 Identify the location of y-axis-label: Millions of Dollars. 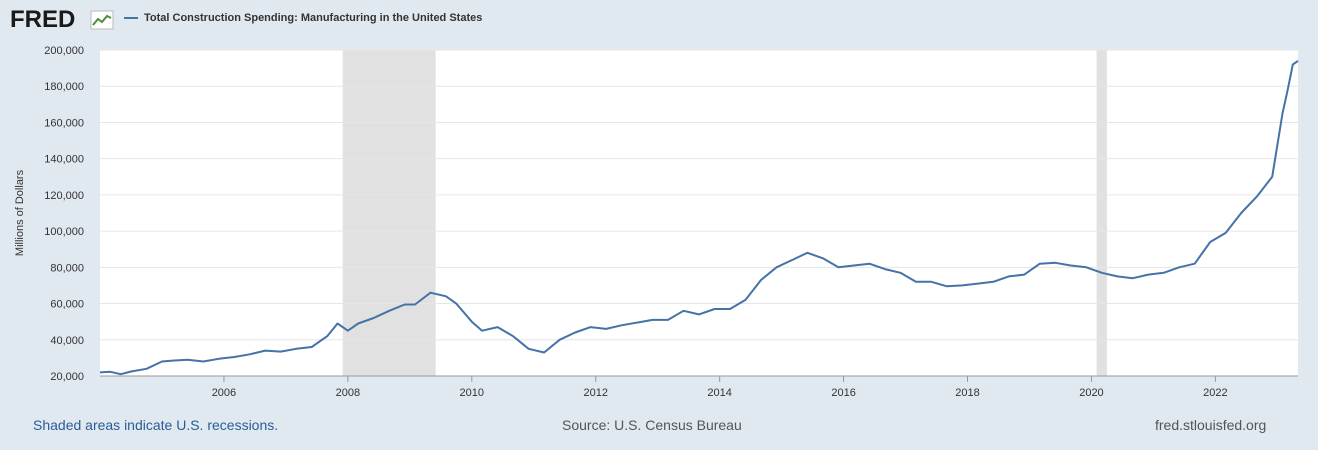
(20, 212).